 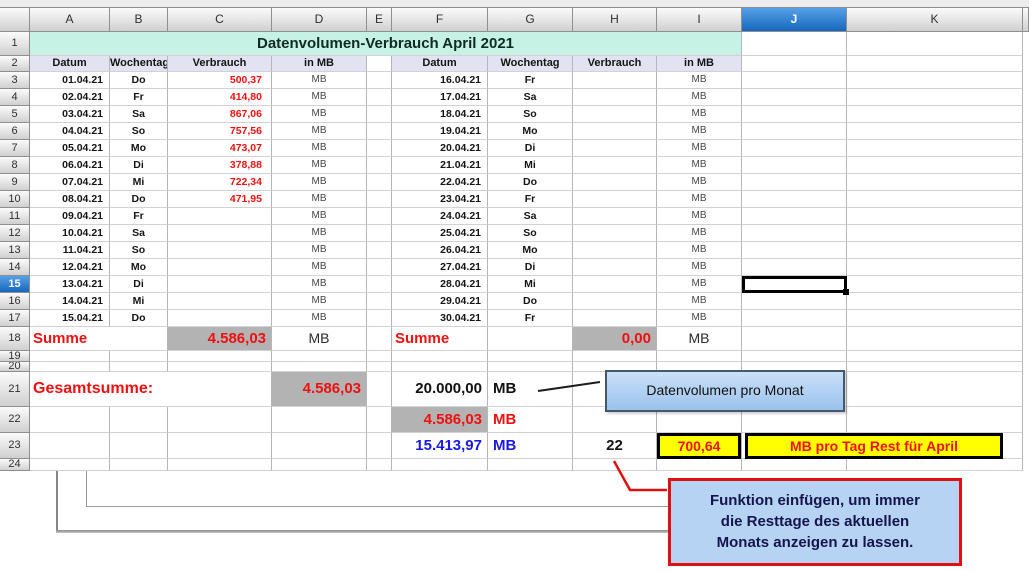 What do you see at coordinates (699, 80) in the screenshot?
I see `cell-I3: MB` at bounding box center [699, 80].